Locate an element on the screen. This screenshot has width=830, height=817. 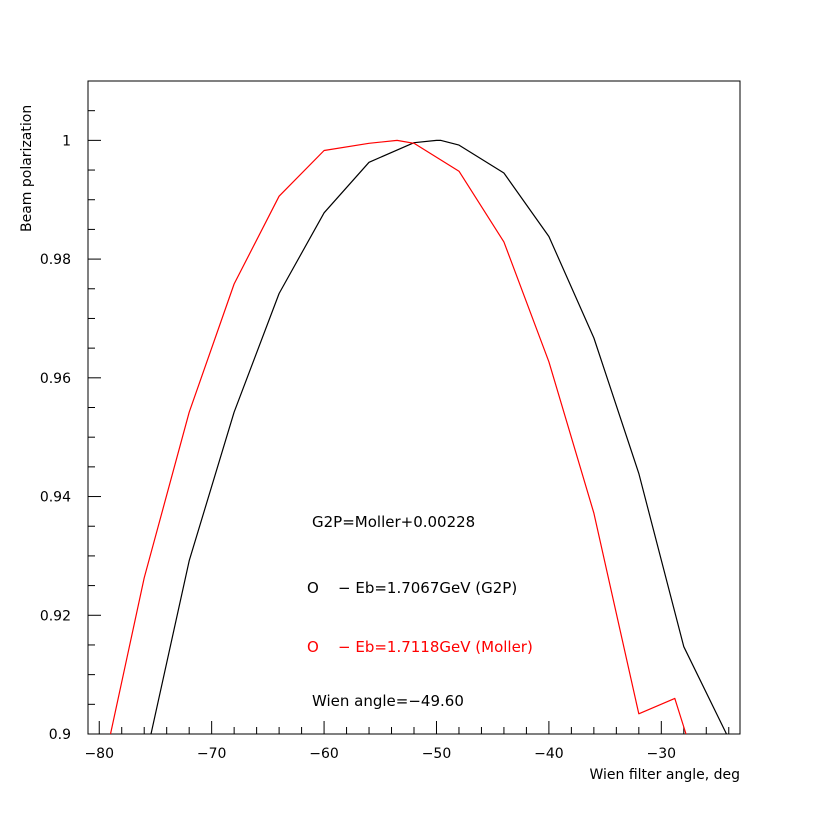
legend-g2p-label: − Eb=1.7067GeV (G2P) is located at coordinates (427, 588).